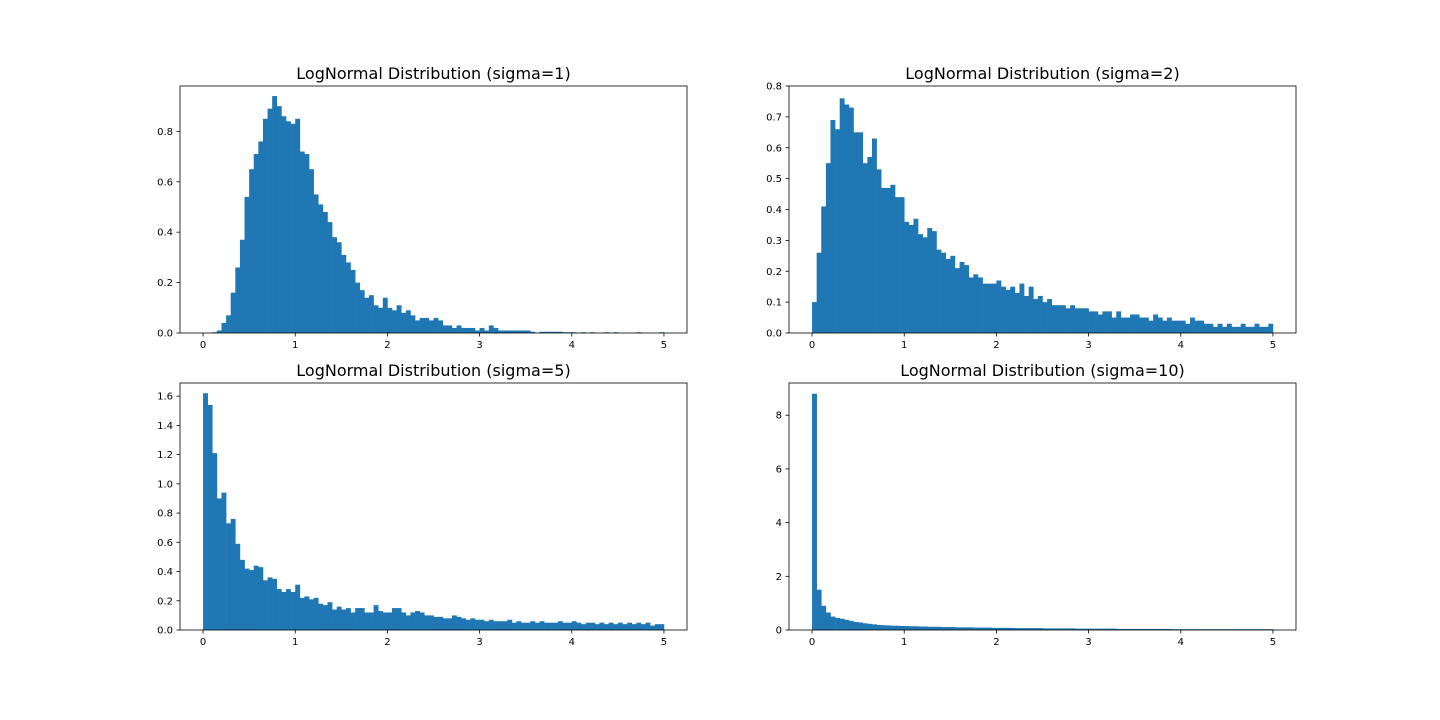 The height and width of the screenshot is (720, 1440). I want to click on chart-title: LogNormal Distribution (sigma=2), so click(1042, 73).